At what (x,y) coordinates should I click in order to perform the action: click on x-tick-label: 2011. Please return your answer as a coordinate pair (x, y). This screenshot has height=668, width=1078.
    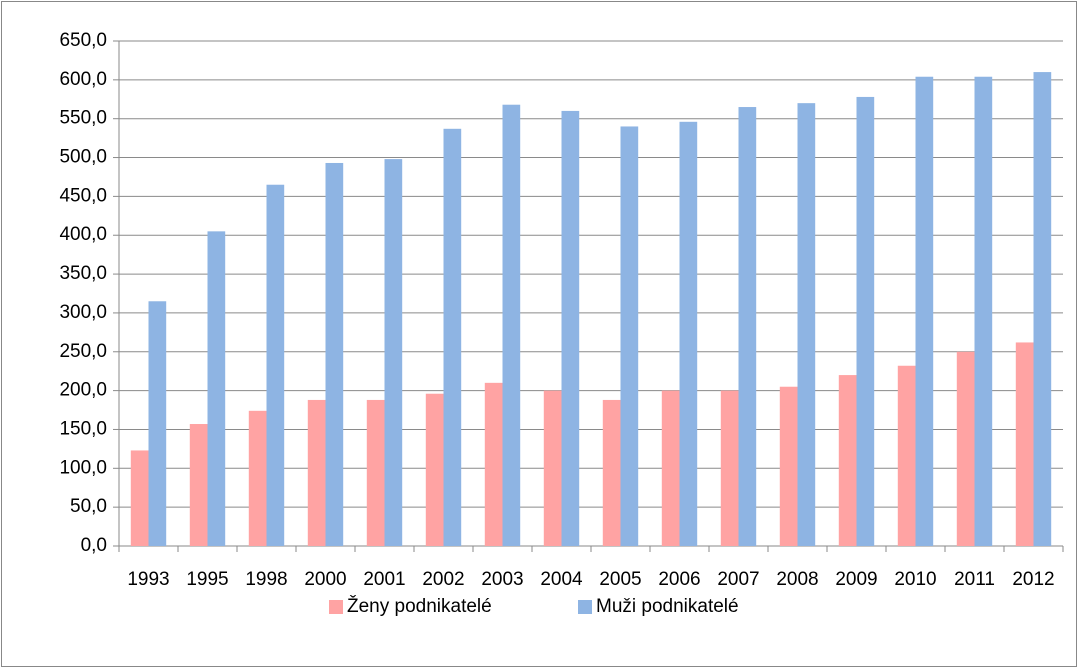
    Looking at the image, I should click on (974, 579).